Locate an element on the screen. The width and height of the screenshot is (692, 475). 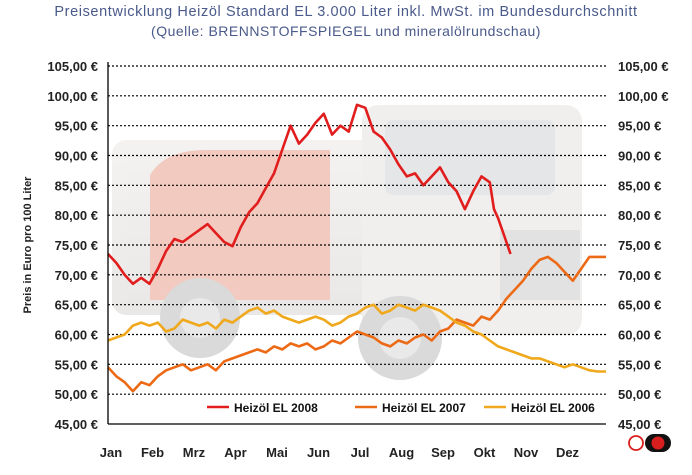
y-axis-title: Preis in Euro pro 100 Liter is located at coordinates (28, 245).